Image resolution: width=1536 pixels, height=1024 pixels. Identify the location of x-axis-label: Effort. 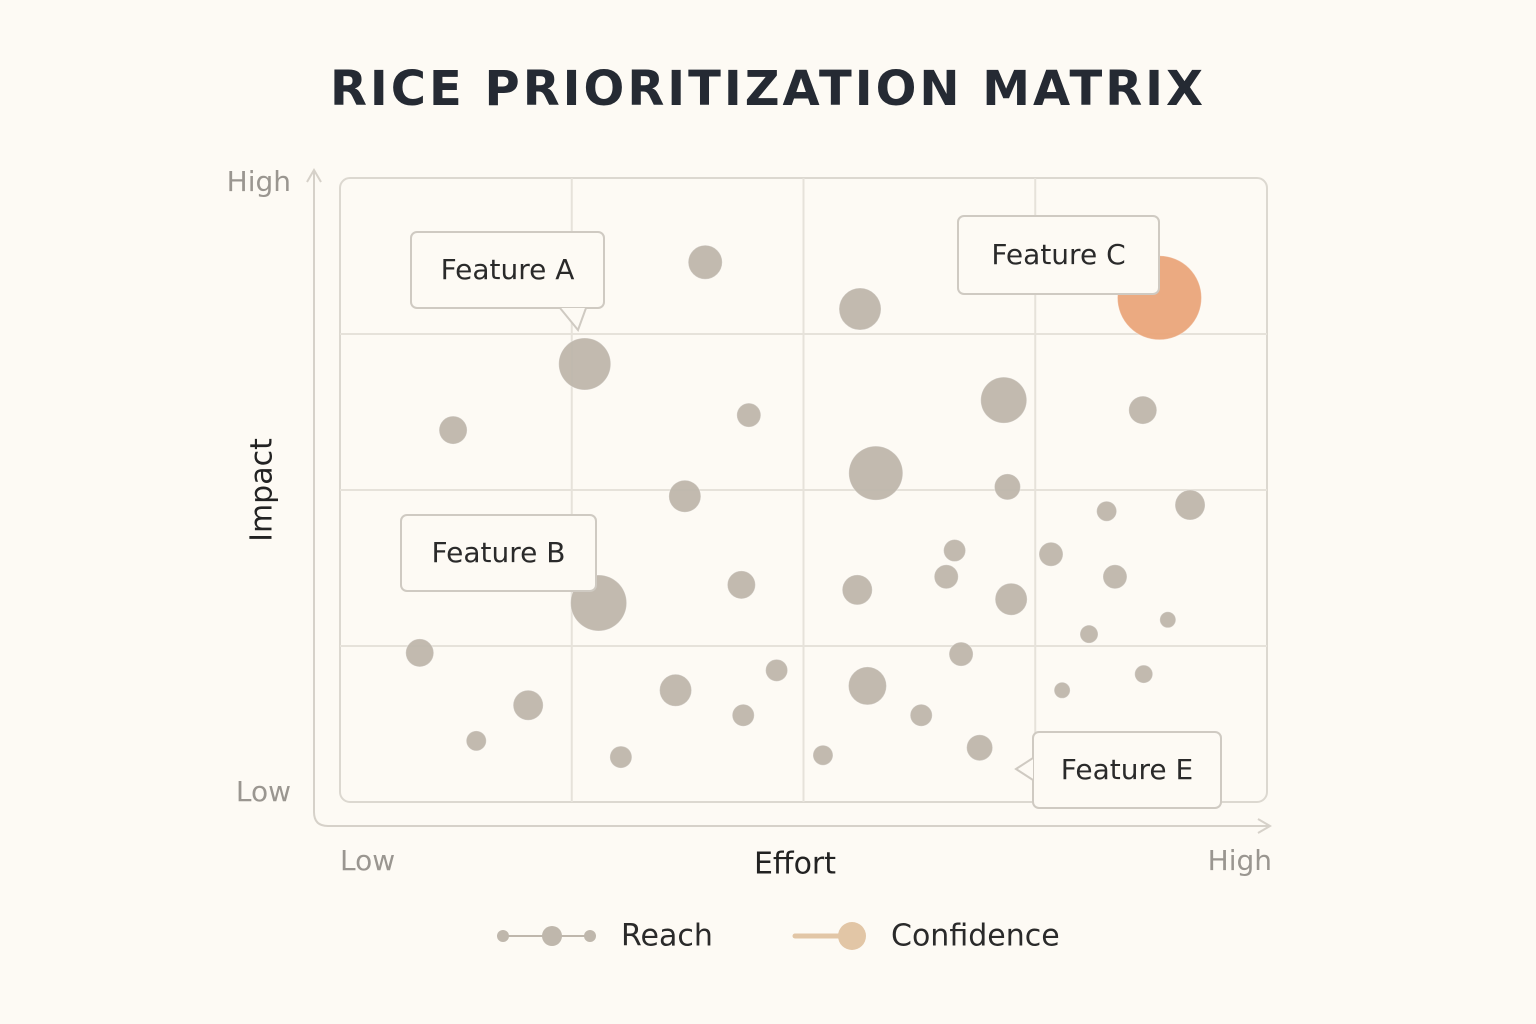
(795, 864).